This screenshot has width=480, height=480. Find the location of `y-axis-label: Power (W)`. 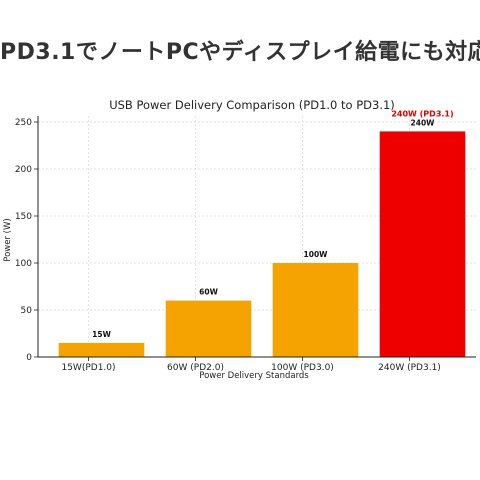

y-axis-label: Power (W) is located at coordinates (8, 239).